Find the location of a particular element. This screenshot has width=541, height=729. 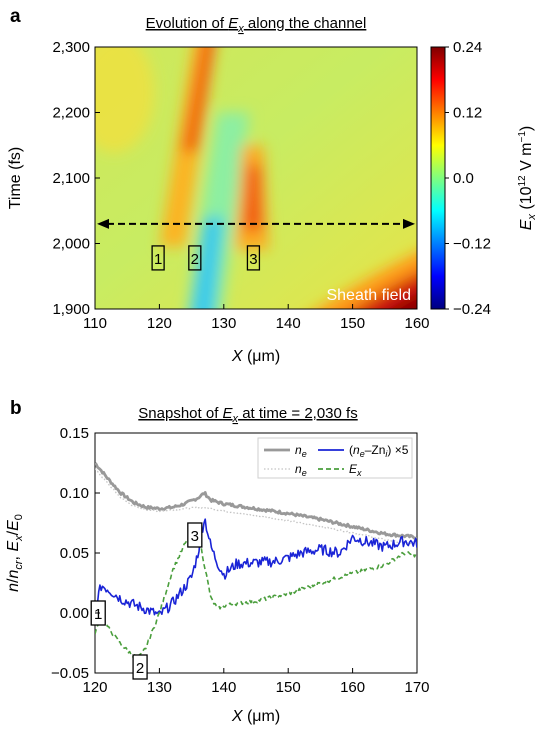

y-tick-label: 2,300 is located at coordinates (71, 47).